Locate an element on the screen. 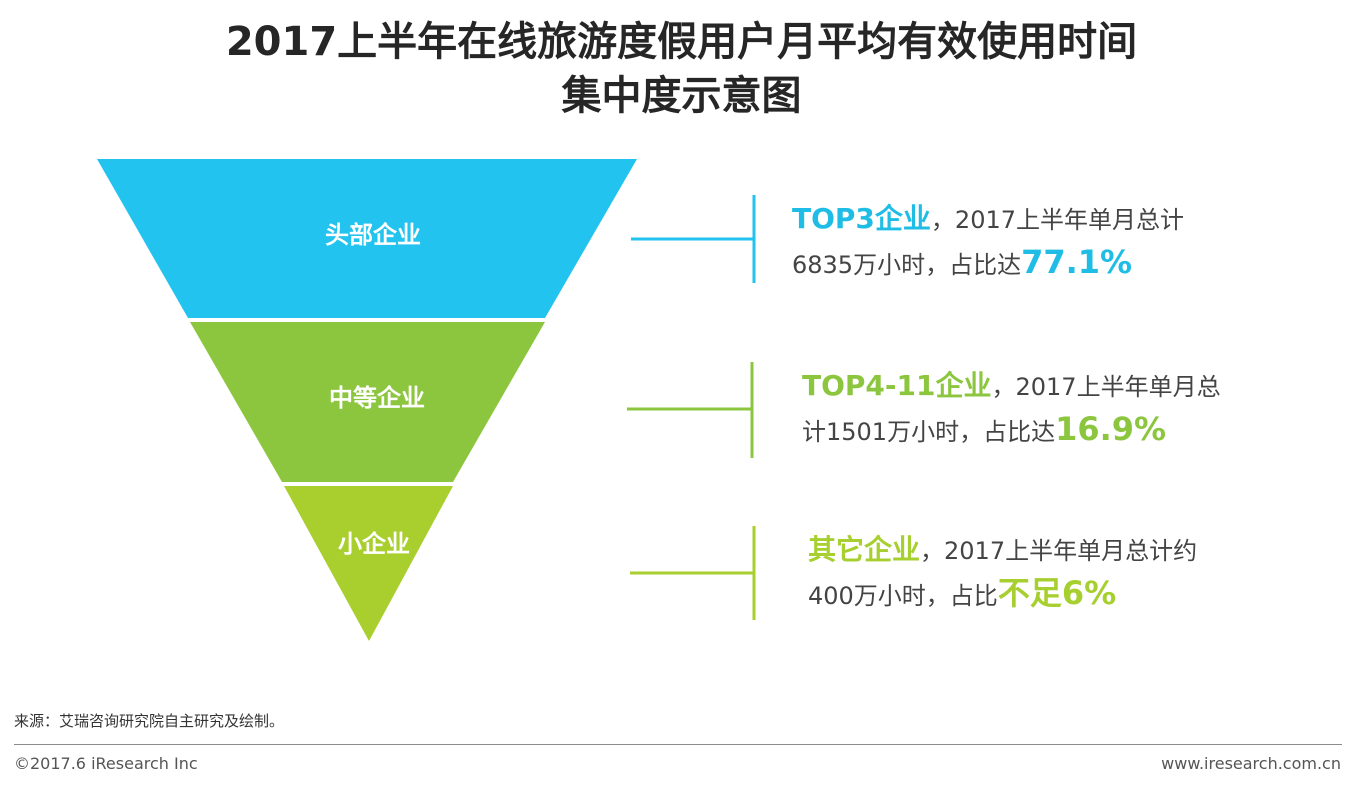 The height and width of the screenshot is (786, 1363). share-value: 77.1% is located at coordinates (1077, 262).